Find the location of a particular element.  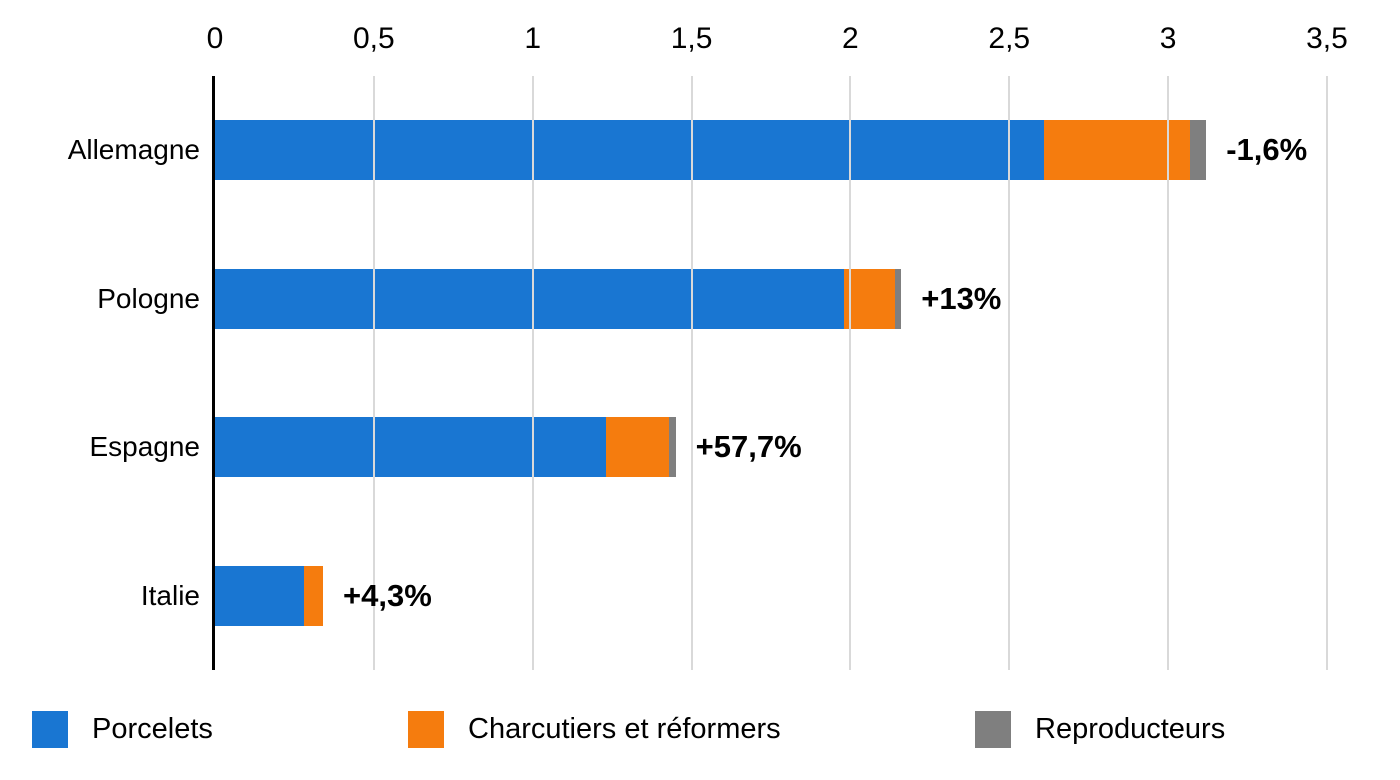

category-label: Espagne is located at coordinates (144, 447).